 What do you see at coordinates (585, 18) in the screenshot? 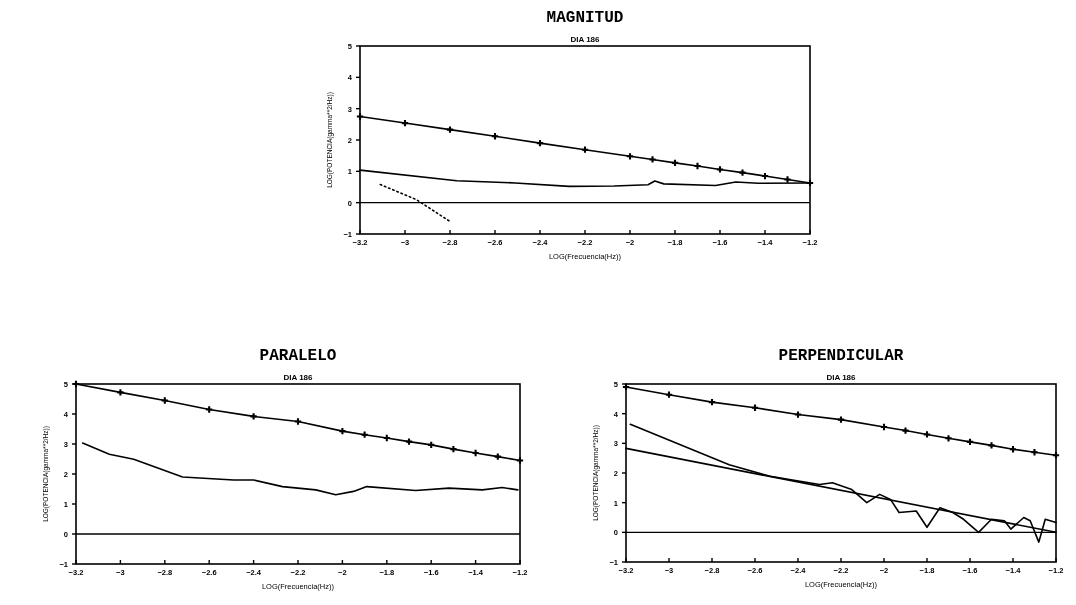
I see `chart-title: MAGNITUD` at bounding box center [585, 18].